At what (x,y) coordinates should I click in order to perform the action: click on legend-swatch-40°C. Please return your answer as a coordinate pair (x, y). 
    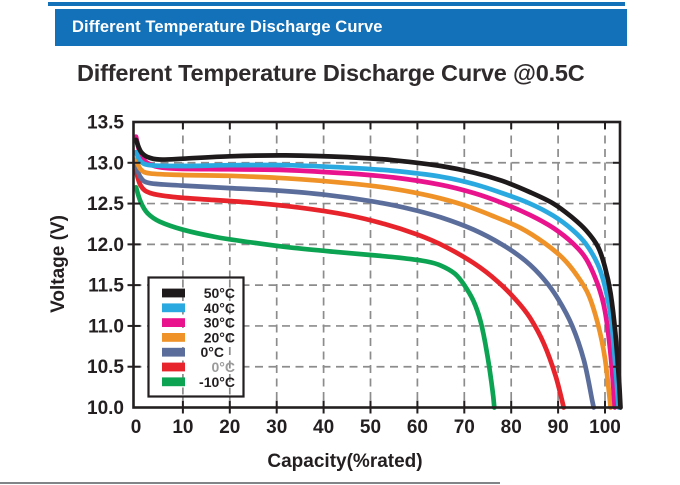
    Looking at the image, I should click on (173, 308).